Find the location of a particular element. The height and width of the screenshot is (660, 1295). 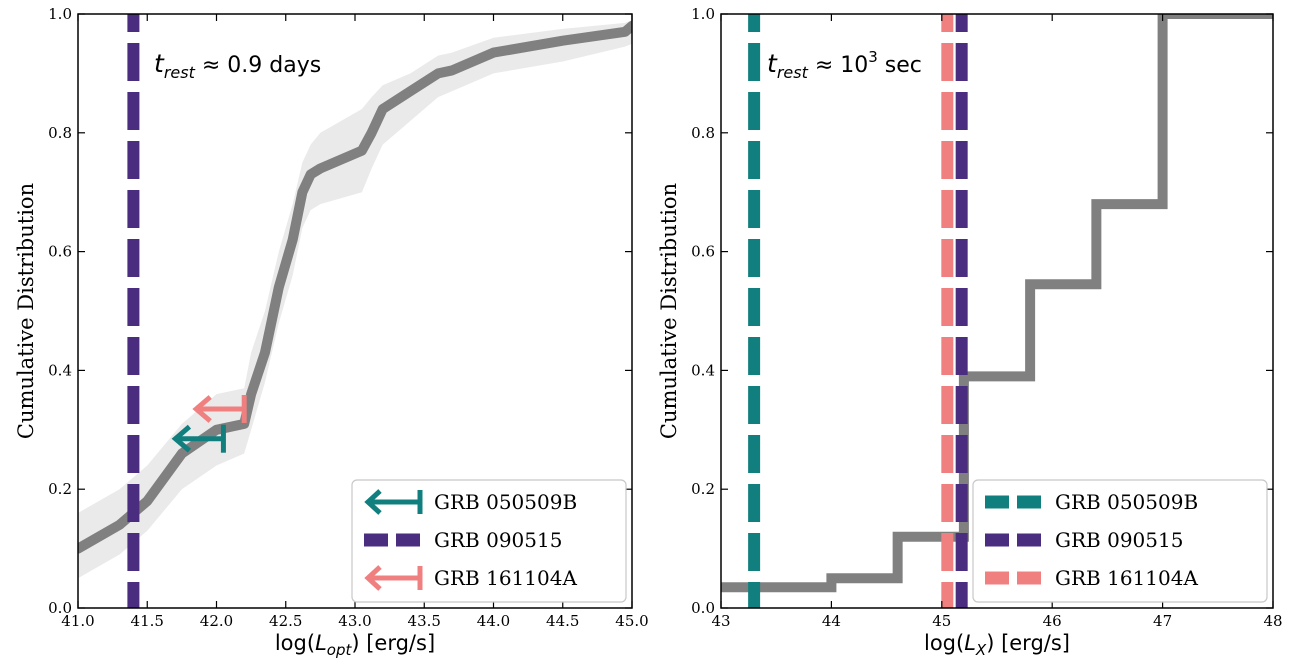

panel-1-xtick-label: 41.5 is located at coordinates (147, 621).